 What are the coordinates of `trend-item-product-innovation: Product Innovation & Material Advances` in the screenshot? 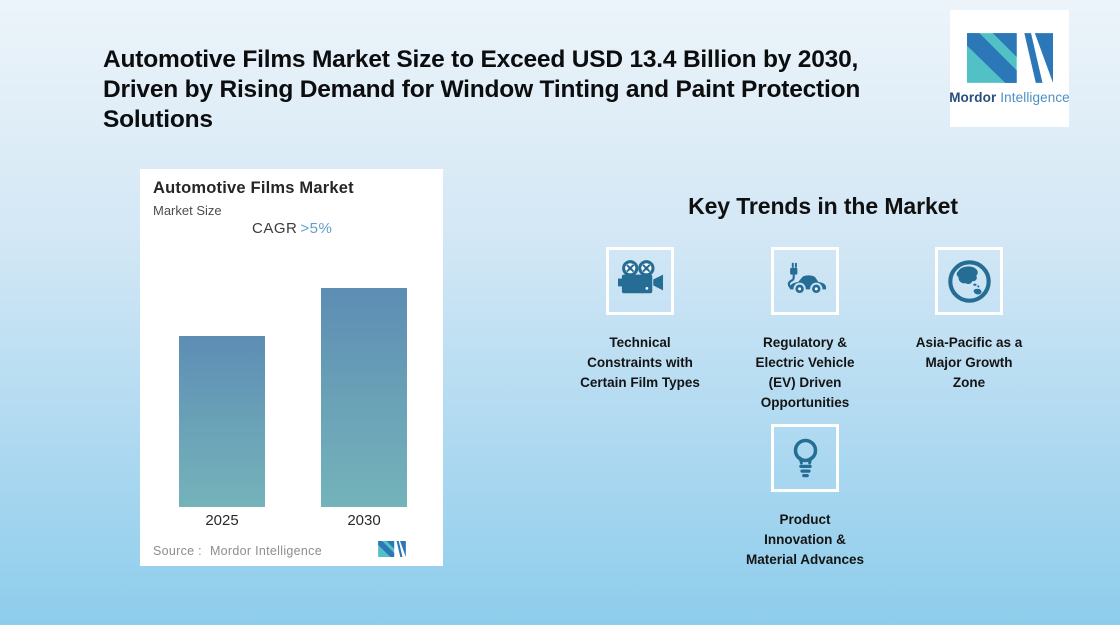 It's located at (805, 497).